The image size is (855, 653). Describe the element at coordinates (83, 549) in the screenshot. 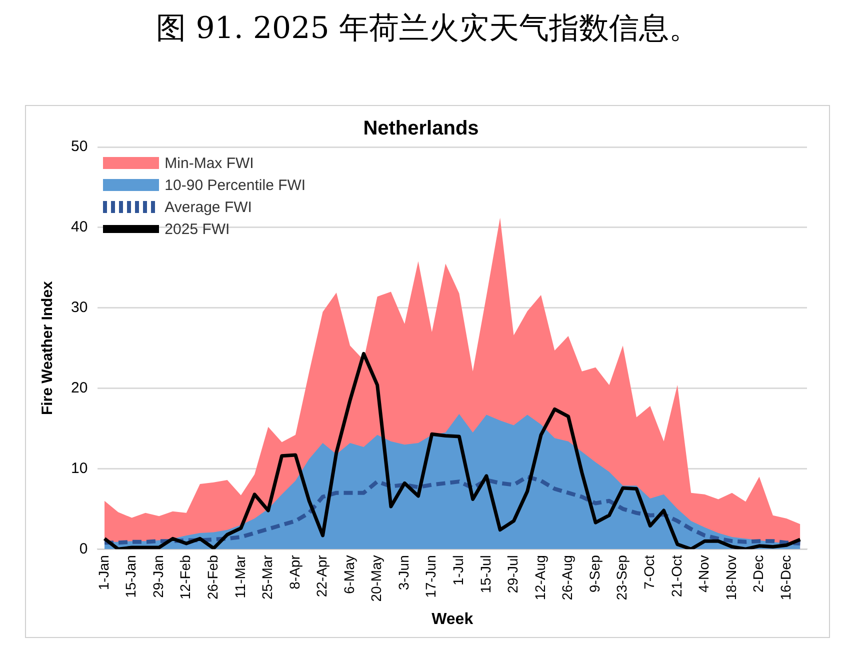

I see `y-tick-label: 0` at that location.